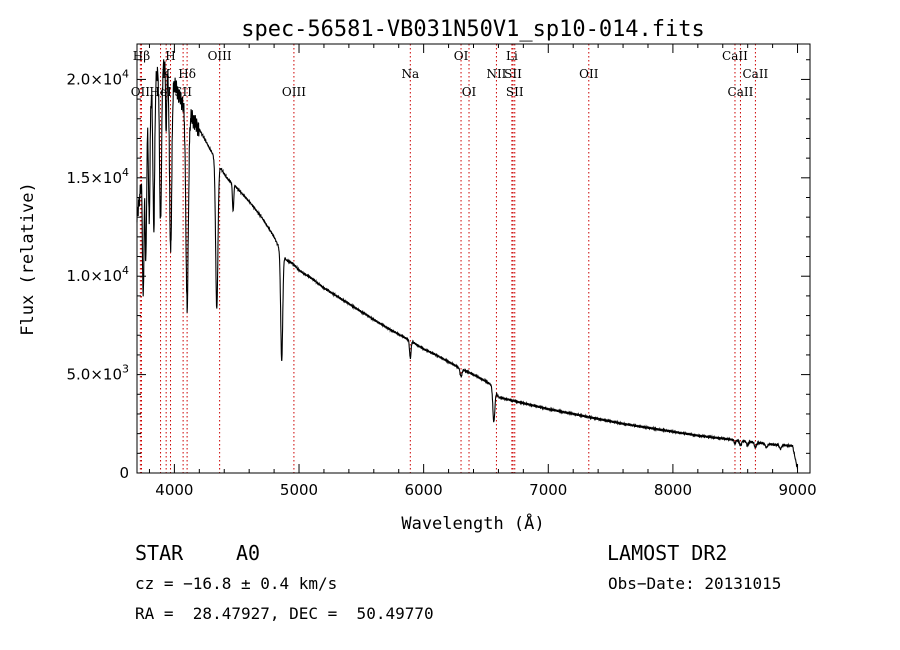  Describe the element at coordinates (236, 583) in the screenshot. I see `redshift-cz: cz = −16.8 ± 0.4 km/s` at that location.